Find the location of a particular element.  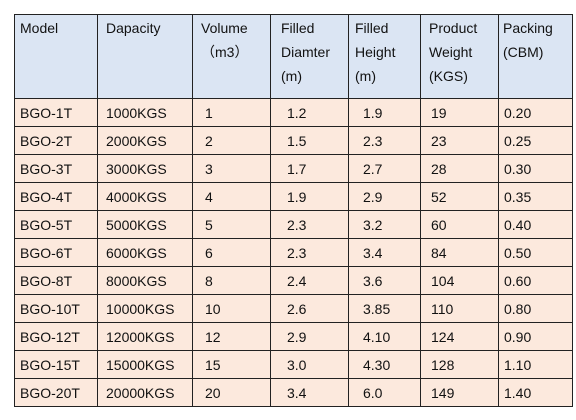

table-cell: 2 is located at coordinates (231, 140).